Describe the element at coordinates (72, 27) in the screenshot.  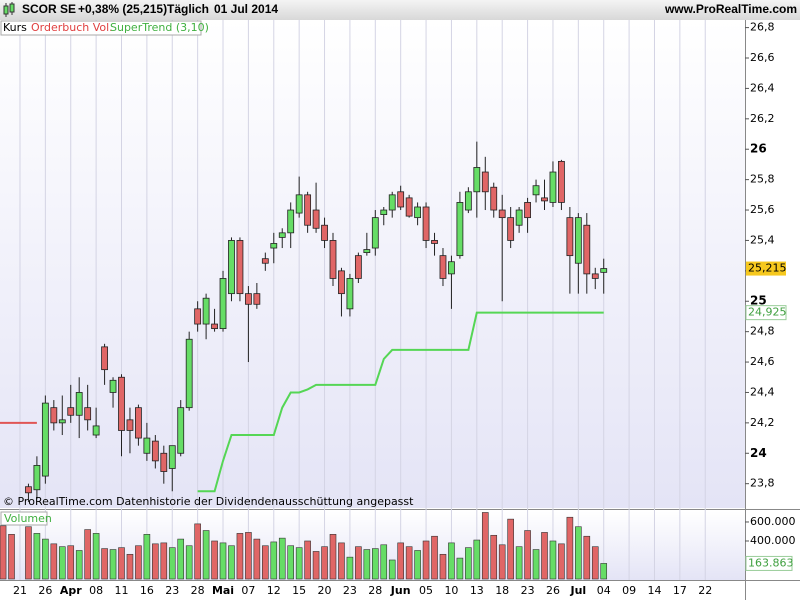
I see `legend-item: Orderbuch Vol.` at that location.